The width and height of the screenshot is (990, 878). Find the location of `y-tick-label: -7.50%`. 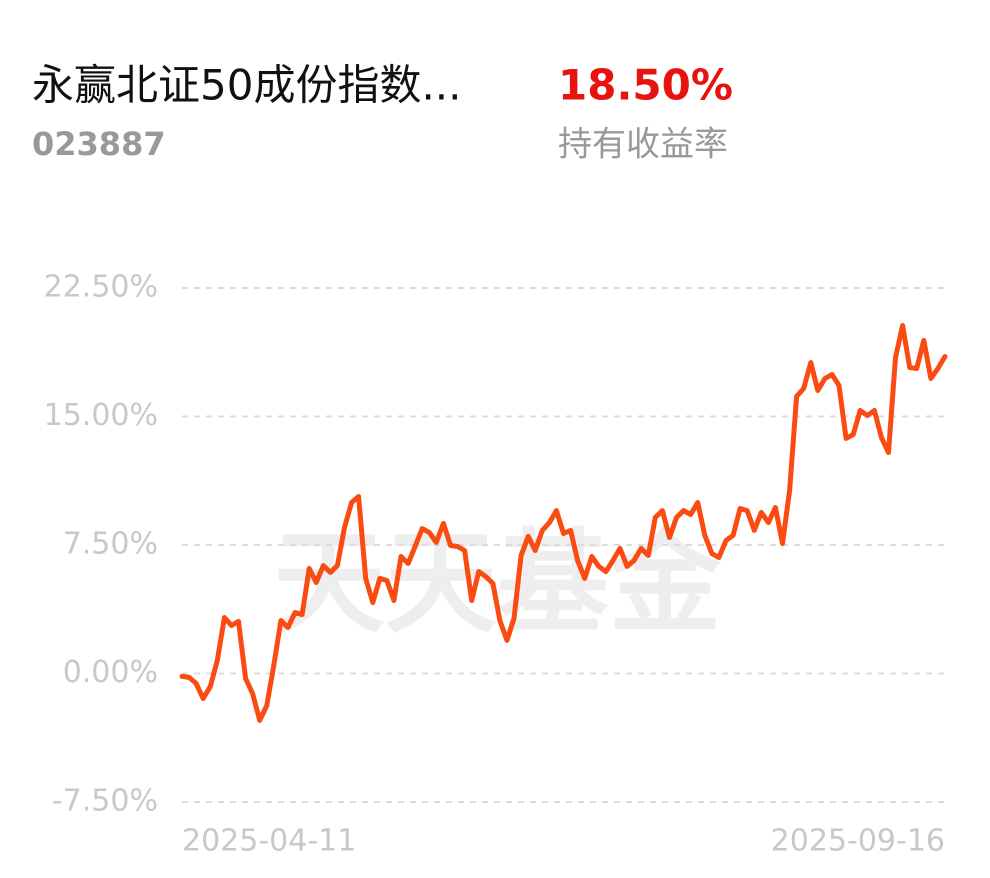

y-tick-label: -7.50% is located at coordinates (105, 801).